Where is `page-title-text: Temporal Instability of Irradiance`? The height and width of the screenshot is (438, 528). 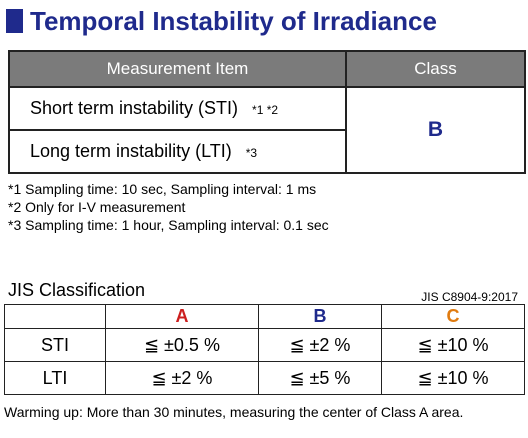 page-title-text: Temporal Instability of Irradiance is located at coordinates (233, 20).